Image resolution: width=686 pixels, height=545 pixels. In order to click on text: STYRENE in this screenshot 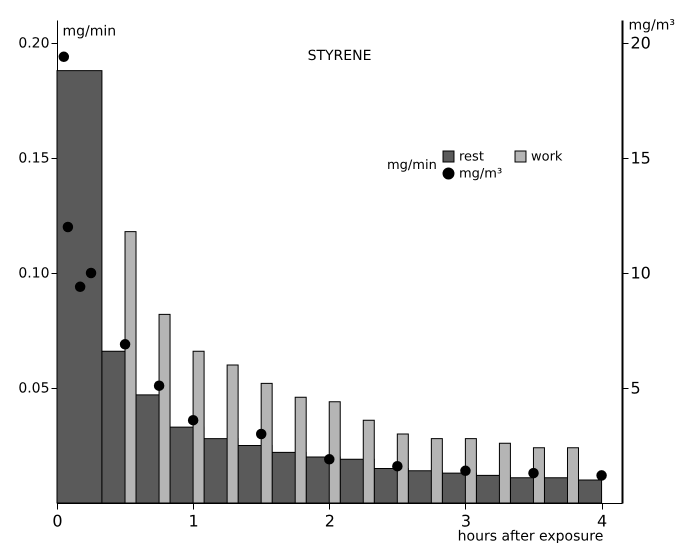, I will do `click(340, 56)`.